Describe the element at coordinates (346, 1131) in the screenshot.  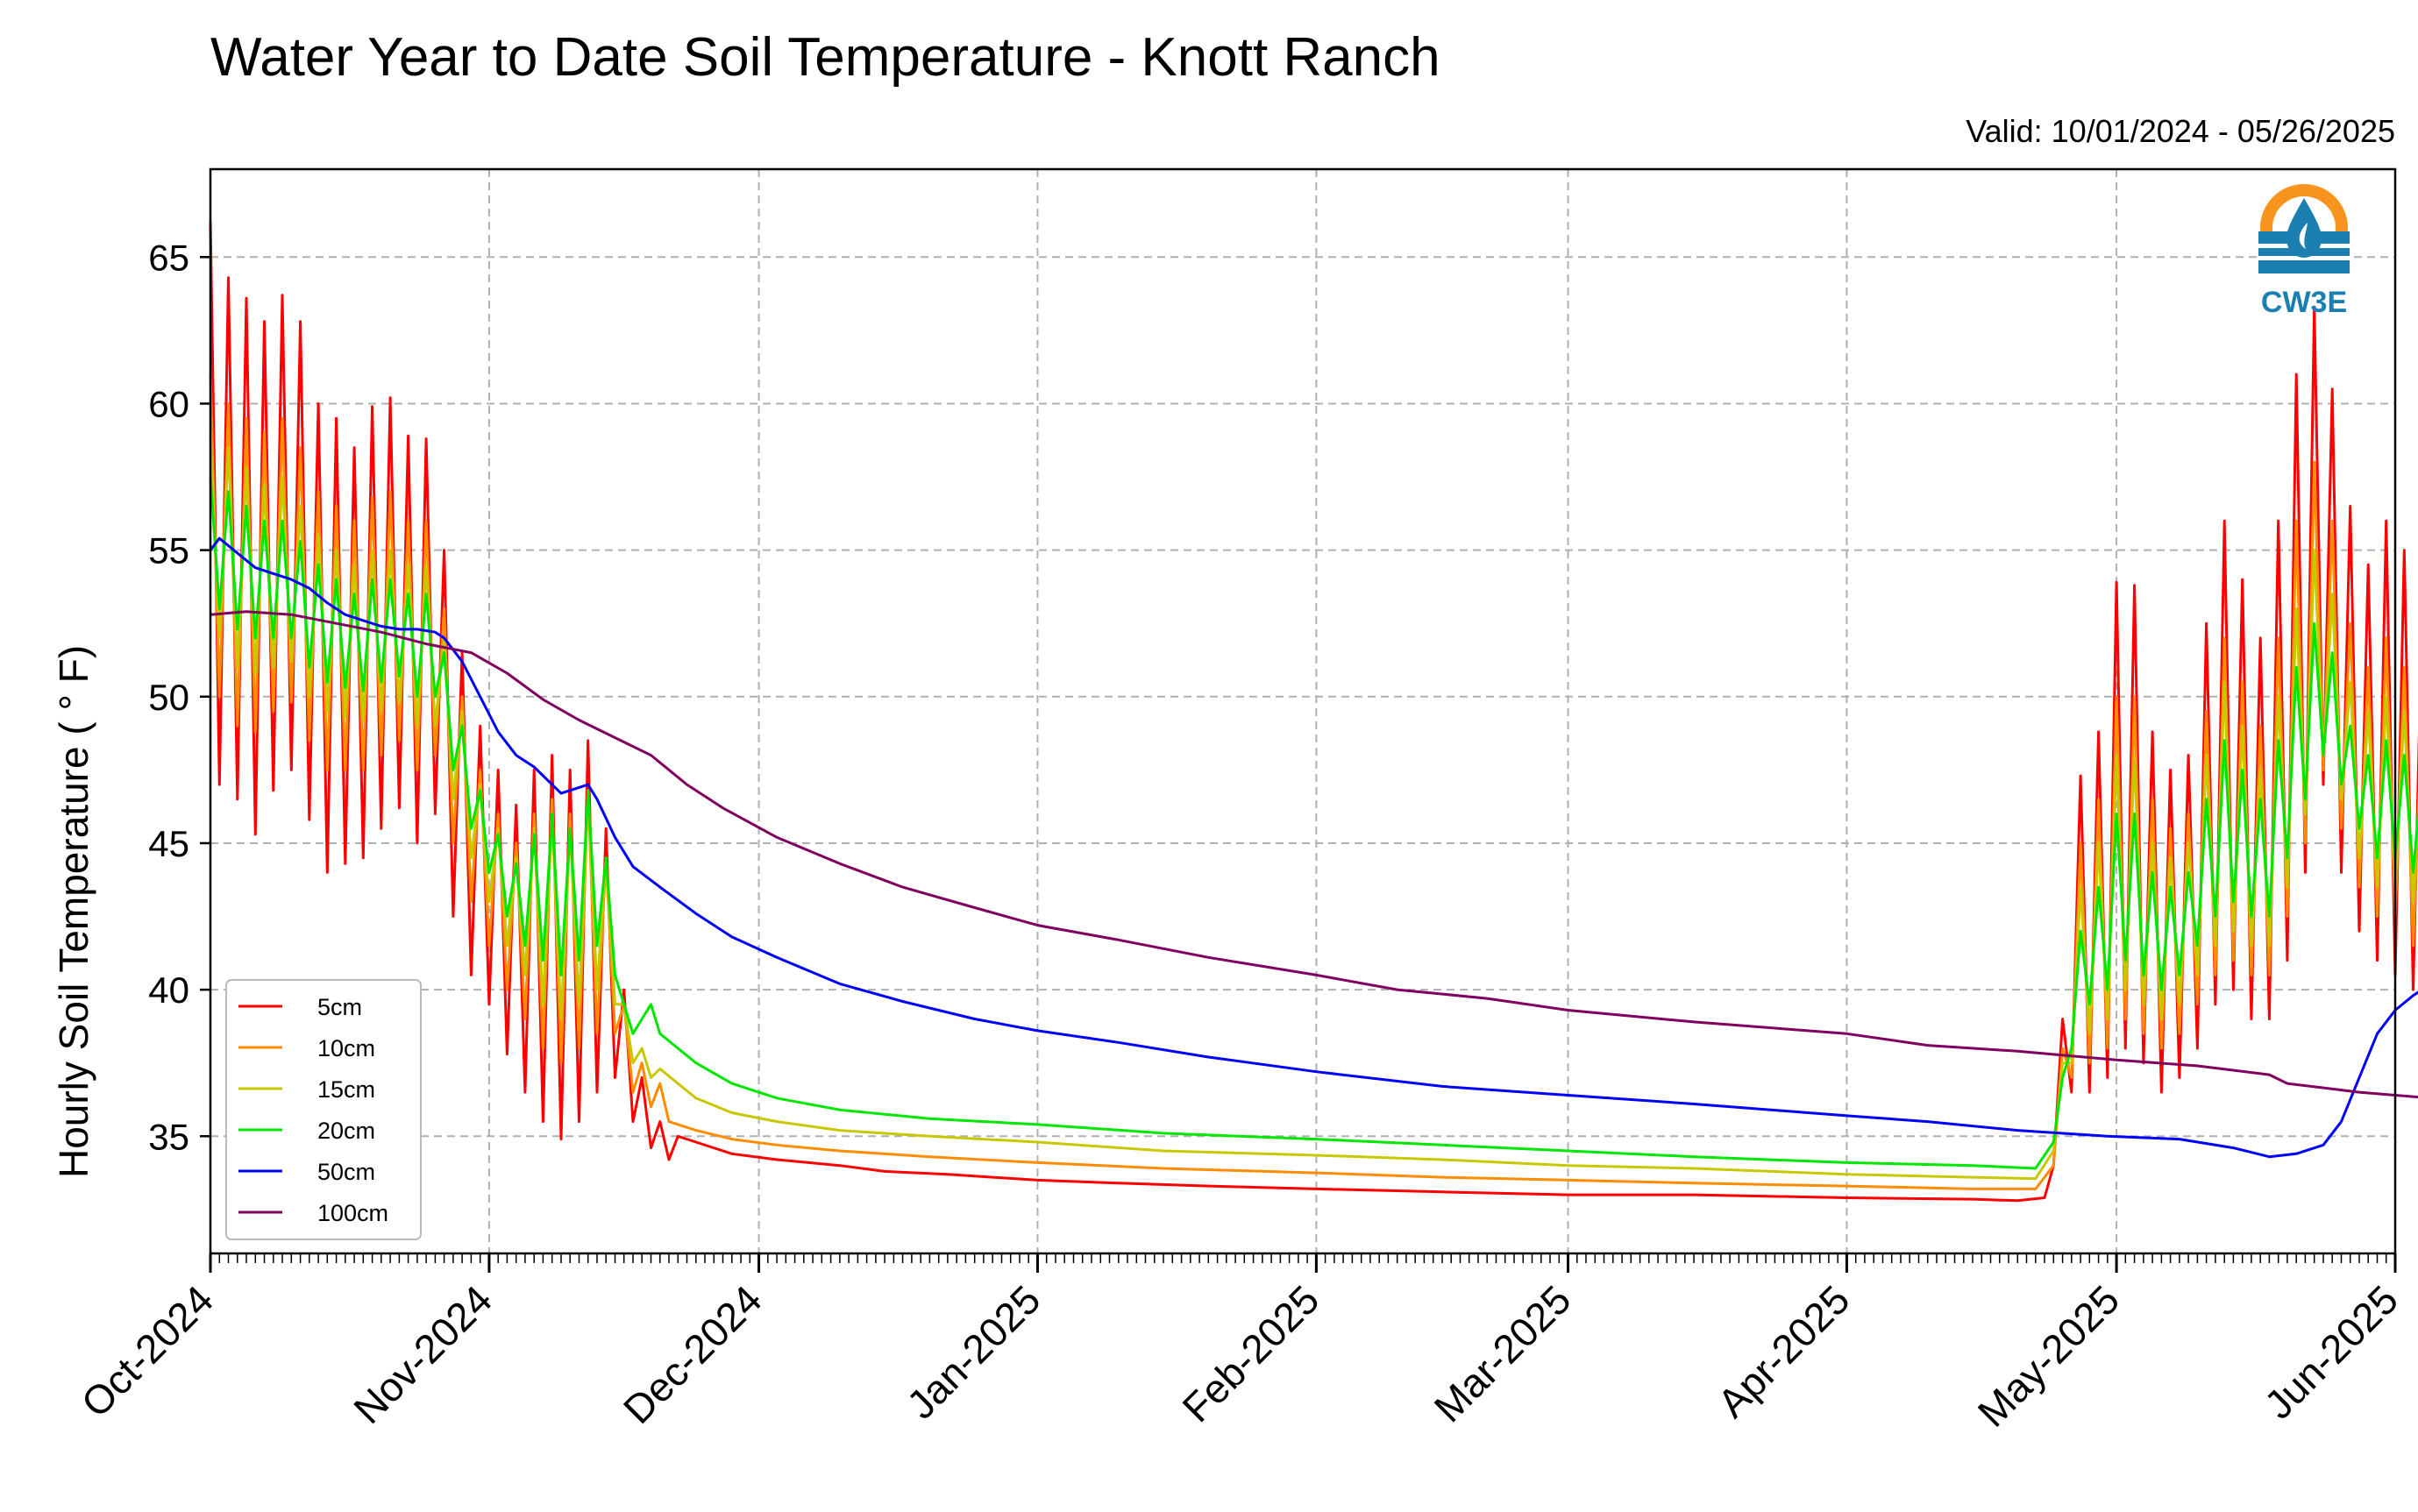
I see `legend-label-20cm: 20cm` at that location.